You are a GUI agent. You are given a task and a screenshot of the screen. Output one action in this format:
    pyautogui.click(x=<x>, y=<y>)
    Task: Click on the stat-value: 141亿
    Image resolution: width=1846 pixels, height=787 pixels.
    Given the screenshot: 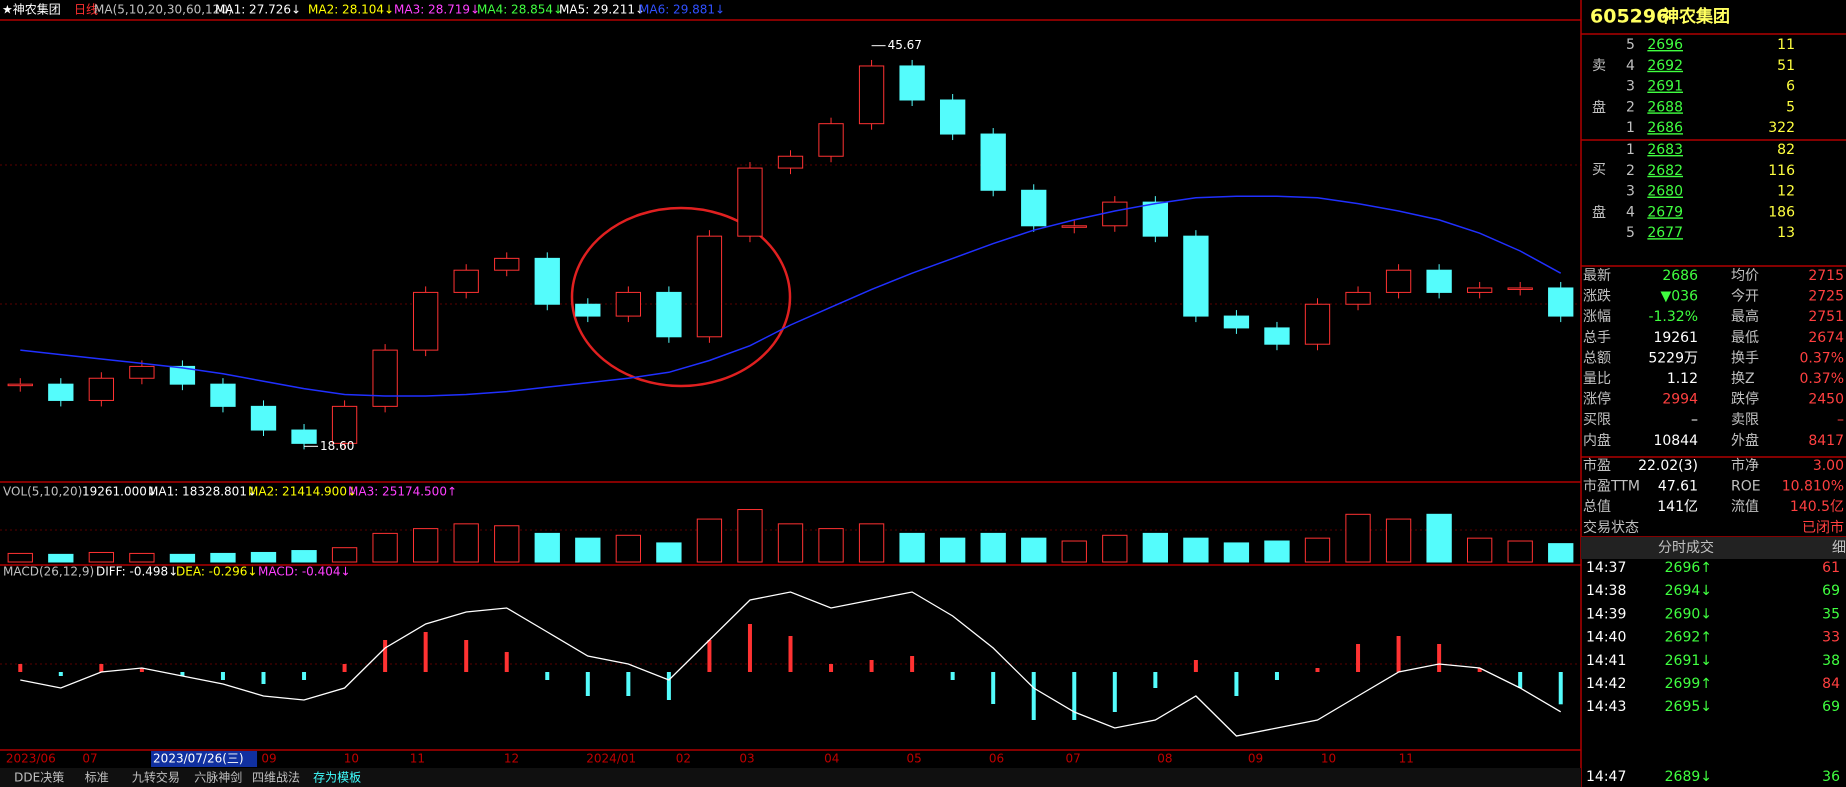 What is the action you would take?
    pyautogui.click(x=1677, y=507)
    